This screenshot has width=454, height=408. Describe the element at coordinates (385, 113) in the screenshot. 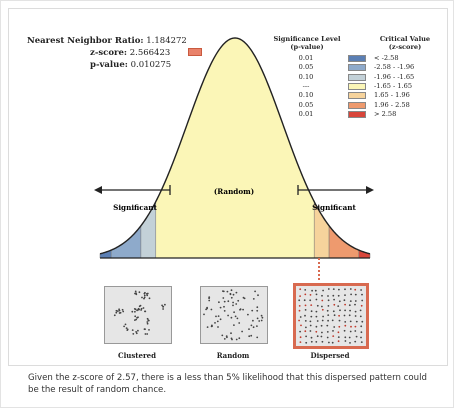

I see `legend-z-range: > 2.58` at that location.